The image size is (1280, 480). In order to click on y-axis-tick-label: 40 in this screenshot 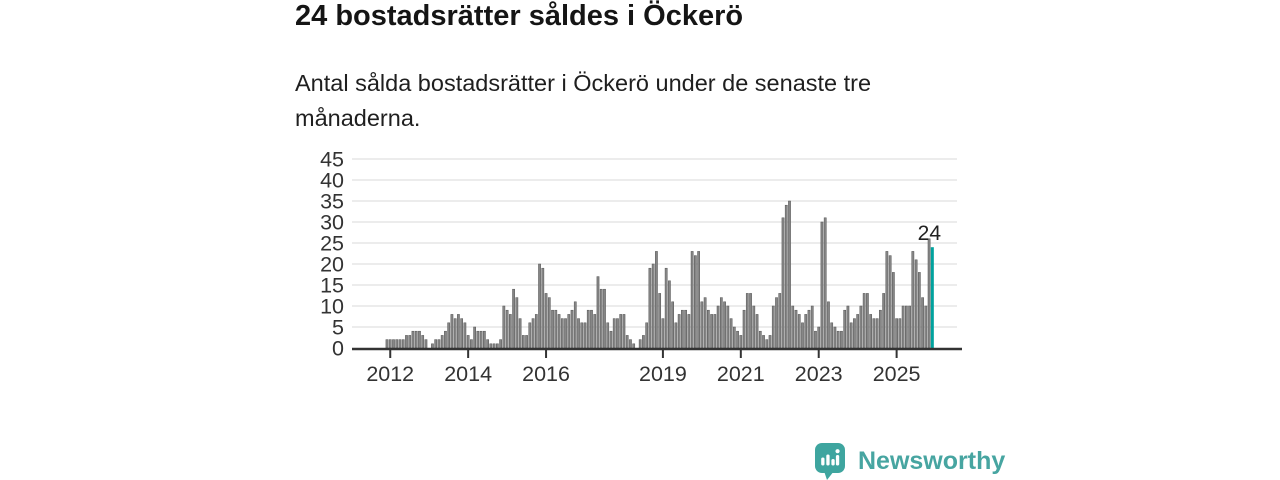, I will do `click(332, 181)`.